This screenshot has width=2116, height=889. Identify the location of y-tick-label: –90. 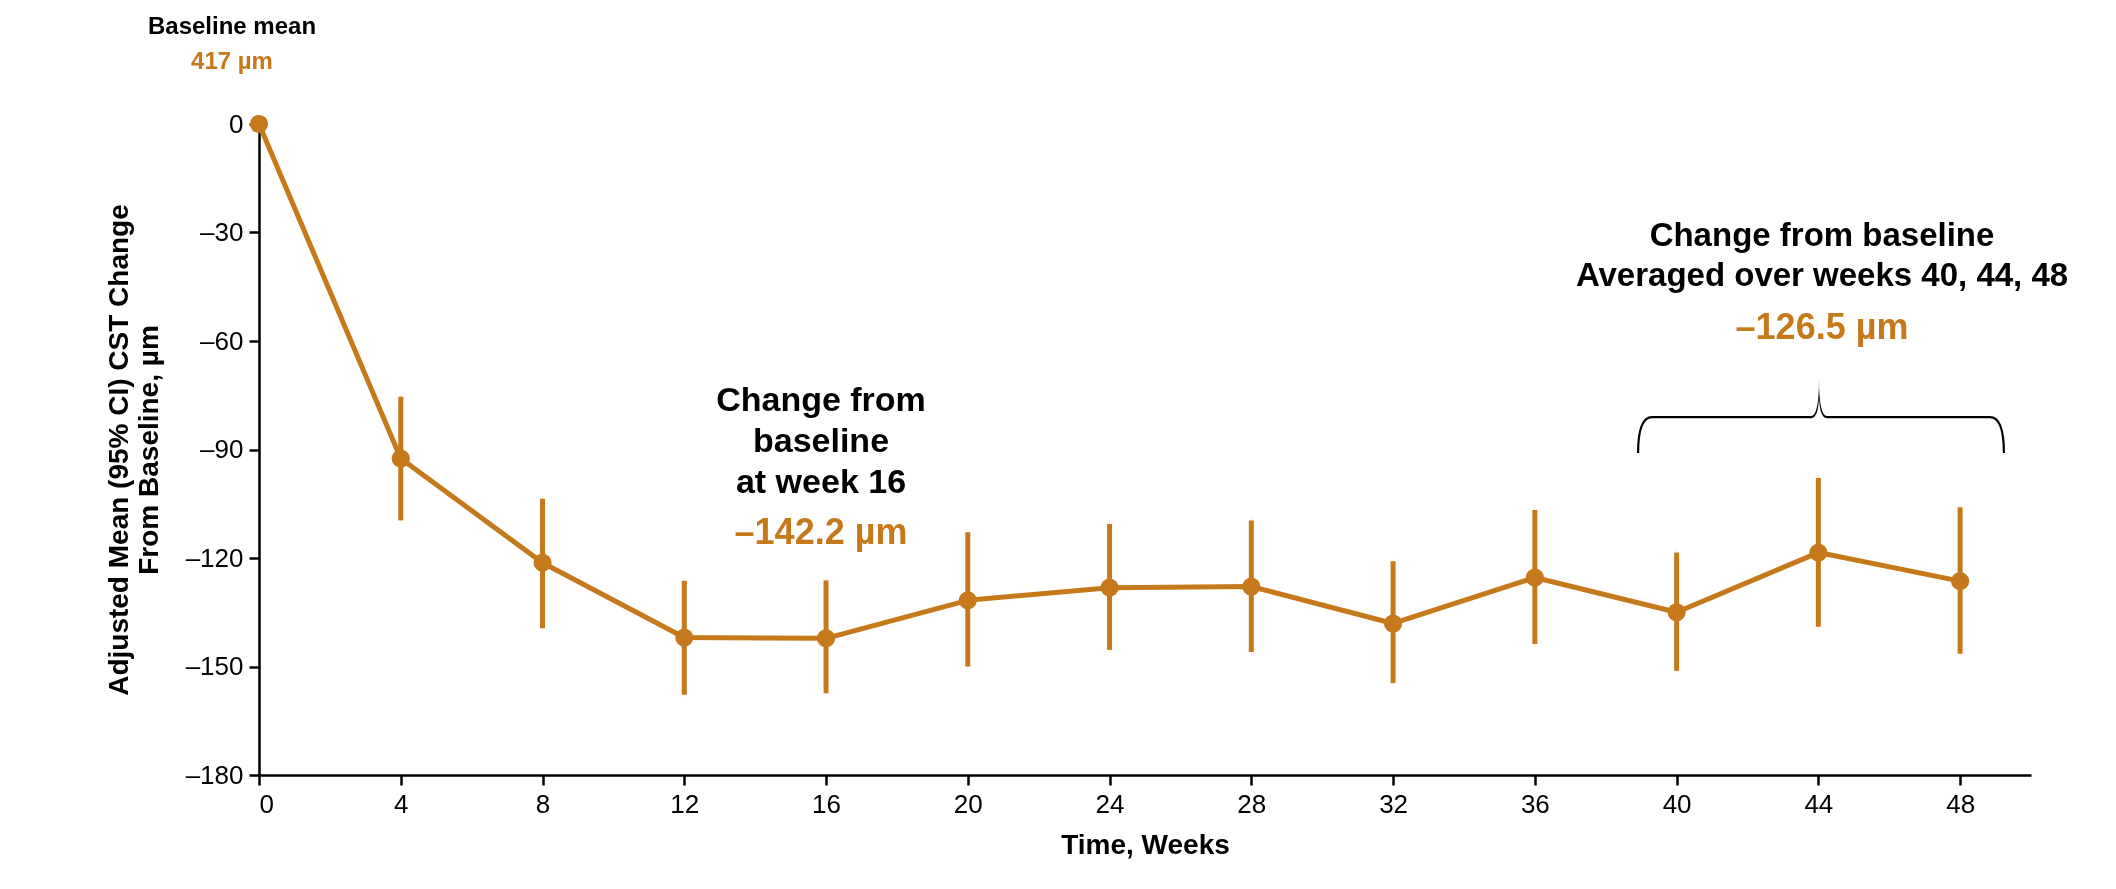
(222, 449).